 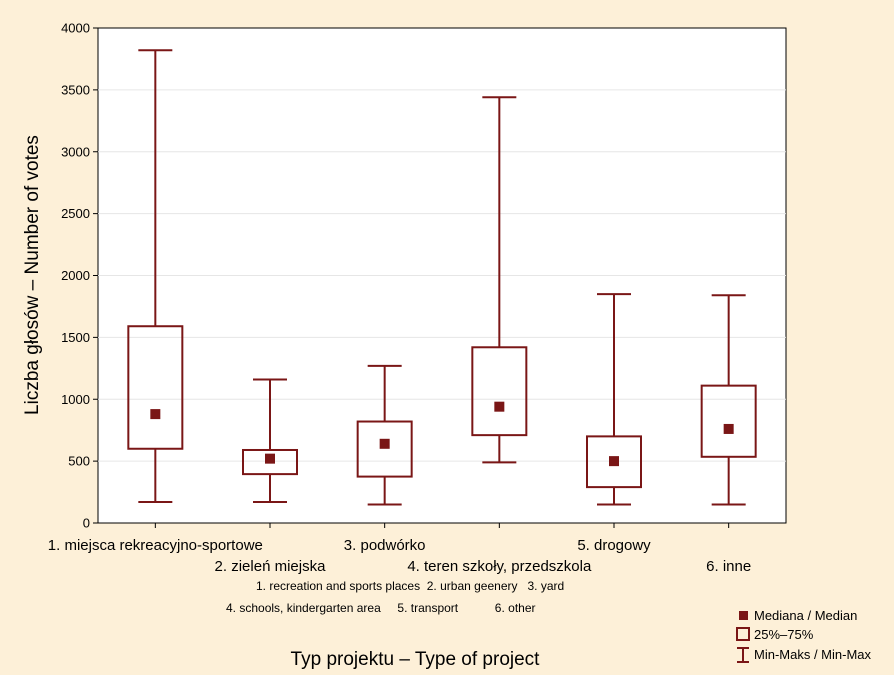 What do you see at coordinates (32, 275) in the screenshot?
I see `y-axis-title: Liczba głosów – Number of votes` at bounding box center [32, 275].